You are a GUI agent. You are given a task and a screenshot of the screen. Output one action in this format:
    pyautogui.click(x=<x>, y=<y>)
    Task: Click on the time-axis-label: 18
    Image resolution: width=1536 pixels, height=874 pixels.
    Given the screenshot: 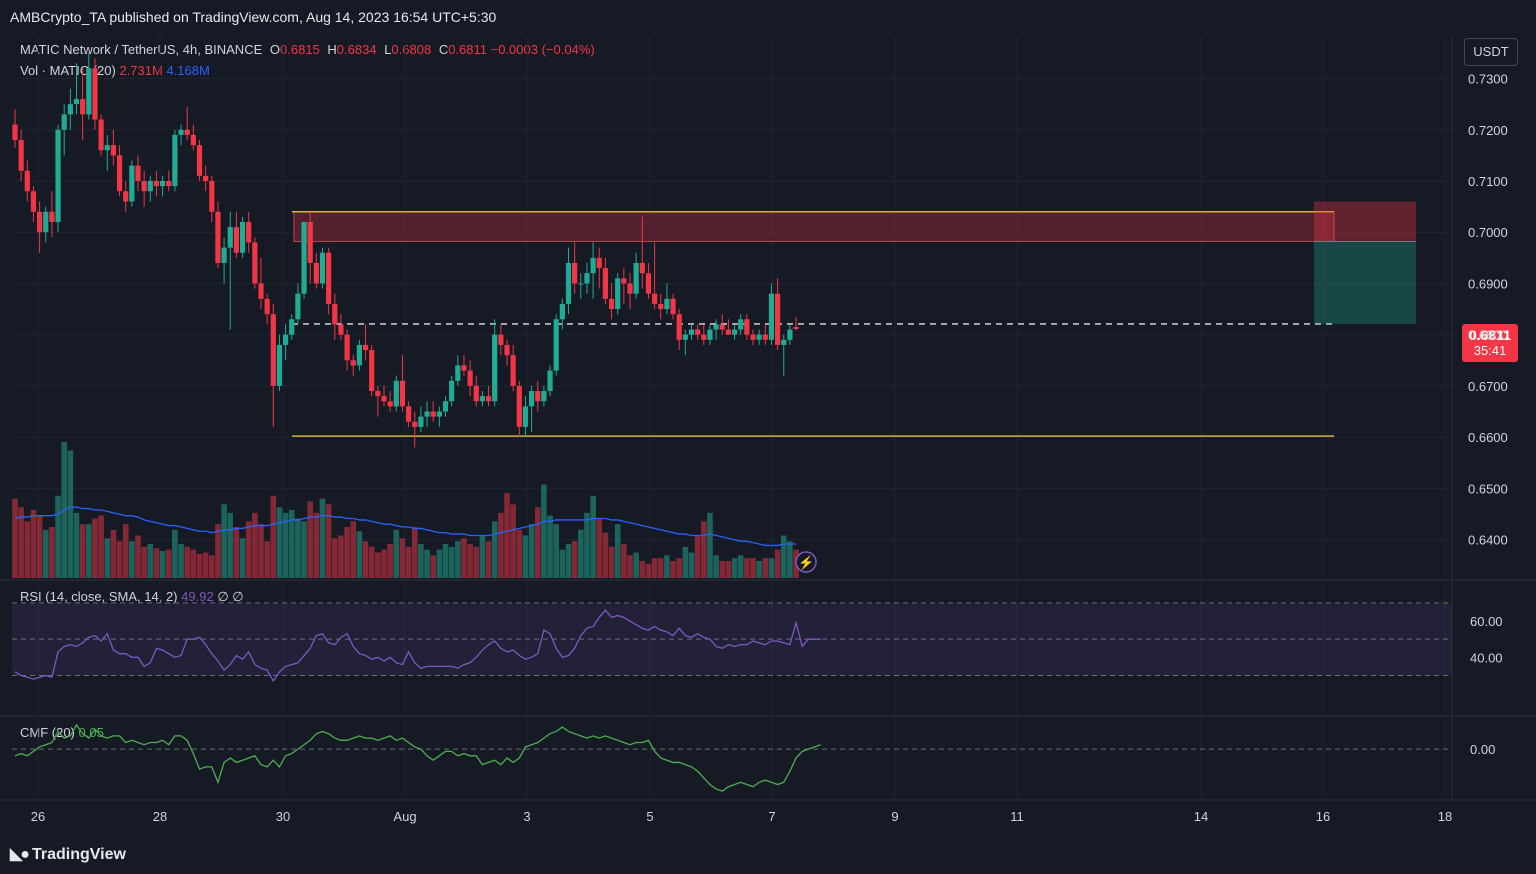 What is the action you would take?
    pyautogui.click(x=1445, y=816)
    